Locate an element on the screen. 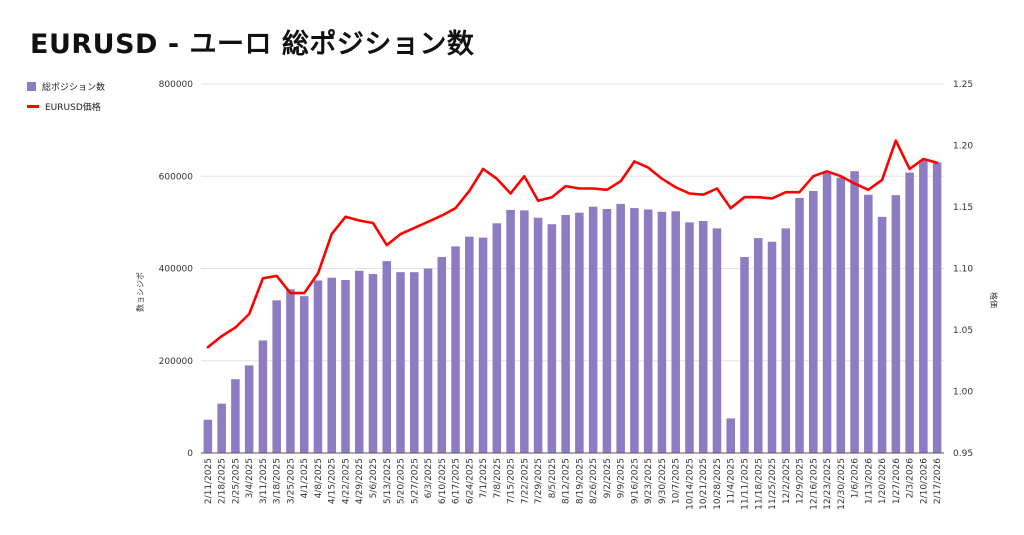 This screenshot has height=535, width=1024. legend: 総ポジション数 EURUSD価格 is located at coordinates (66, 96).